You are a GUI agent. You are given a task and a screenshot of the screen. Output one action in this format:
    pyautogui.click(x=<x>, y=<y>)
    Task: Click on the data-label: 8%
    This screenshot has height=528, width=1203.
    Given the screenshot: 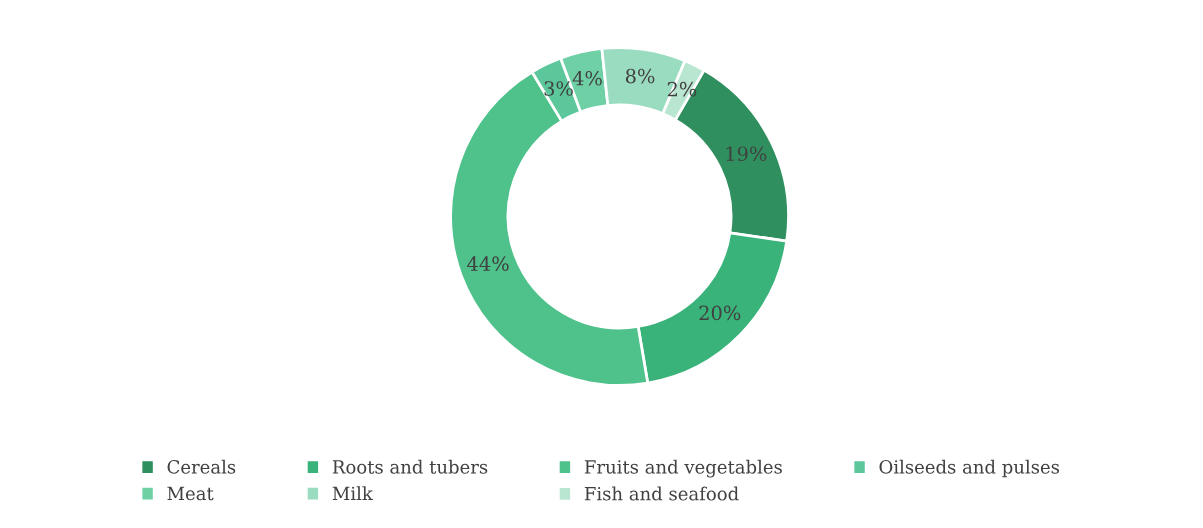 What is the action you would take?
    pyautogui.click(x=640, y=76)
    